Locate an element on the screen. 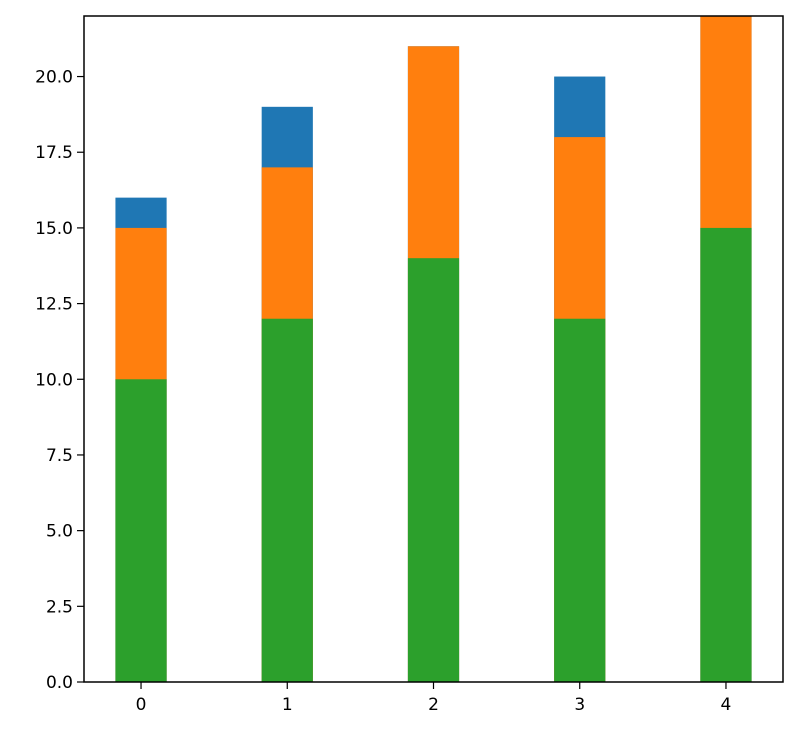 The image size is (800, 738). y-tick-label: 15.0 is located at coordinates (54, 229).